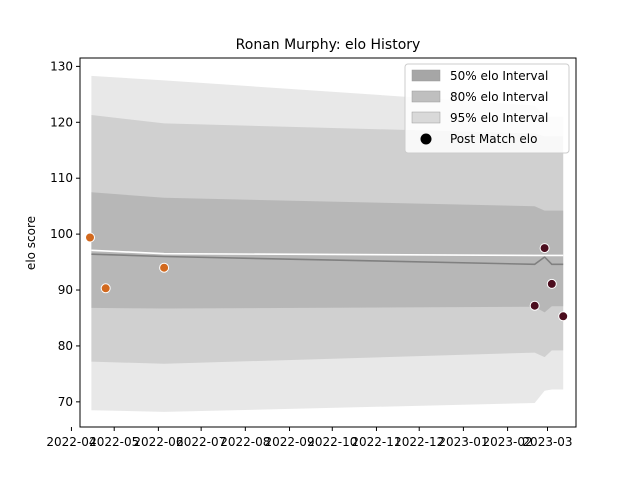 The width and height of the screenshot is (640, 480). I want to click on y-tick-label-130: 130, so click(61, 66).